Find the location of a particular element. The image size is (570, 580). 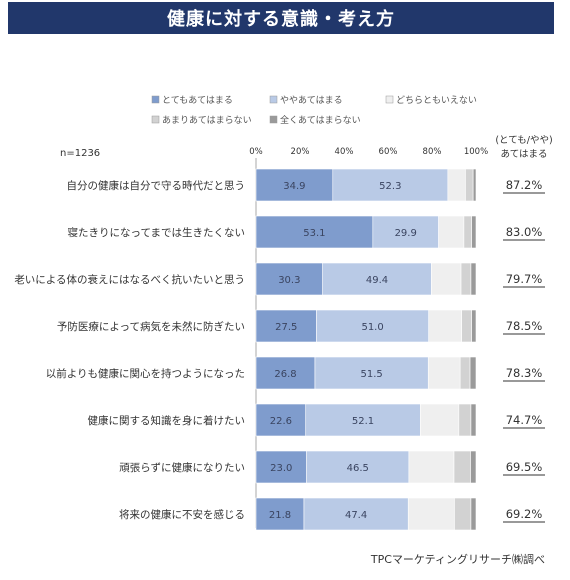

bar-value-label: 23.0 is located at coordinates (281, 468).